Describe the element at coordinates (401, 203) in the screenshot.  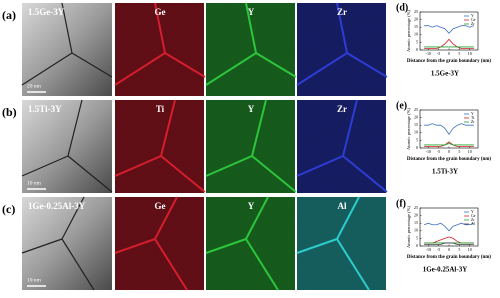
I see `chart-label: (f)` at that location.